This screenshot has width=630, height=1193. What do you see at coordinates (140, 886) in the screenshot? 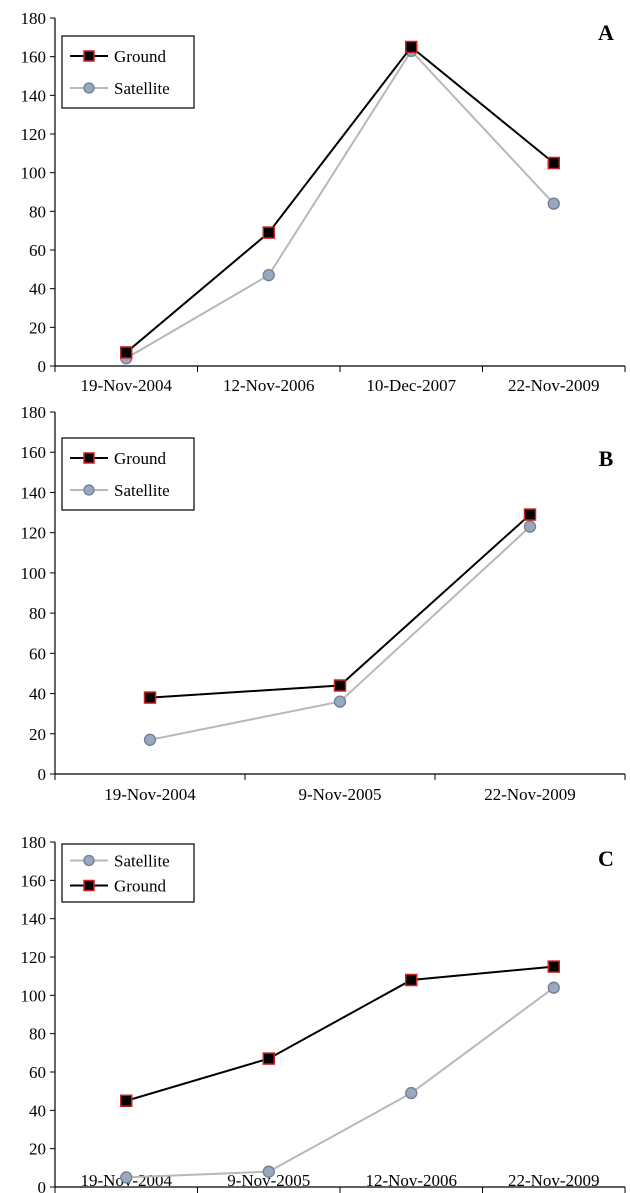
I see `chart-c-legend-label-ground: Ground` at bounding box center [140, 886].